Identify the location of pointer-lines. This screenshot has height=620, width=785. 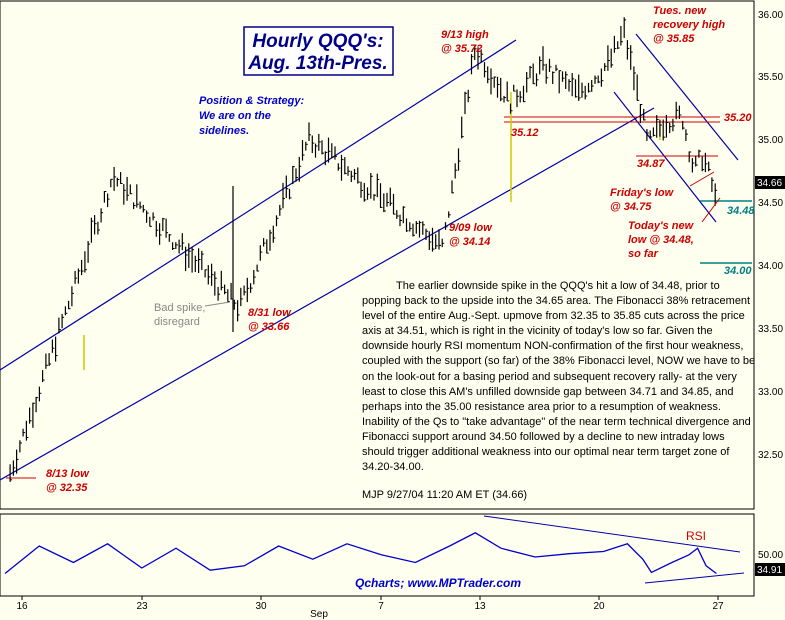
(462, 239).